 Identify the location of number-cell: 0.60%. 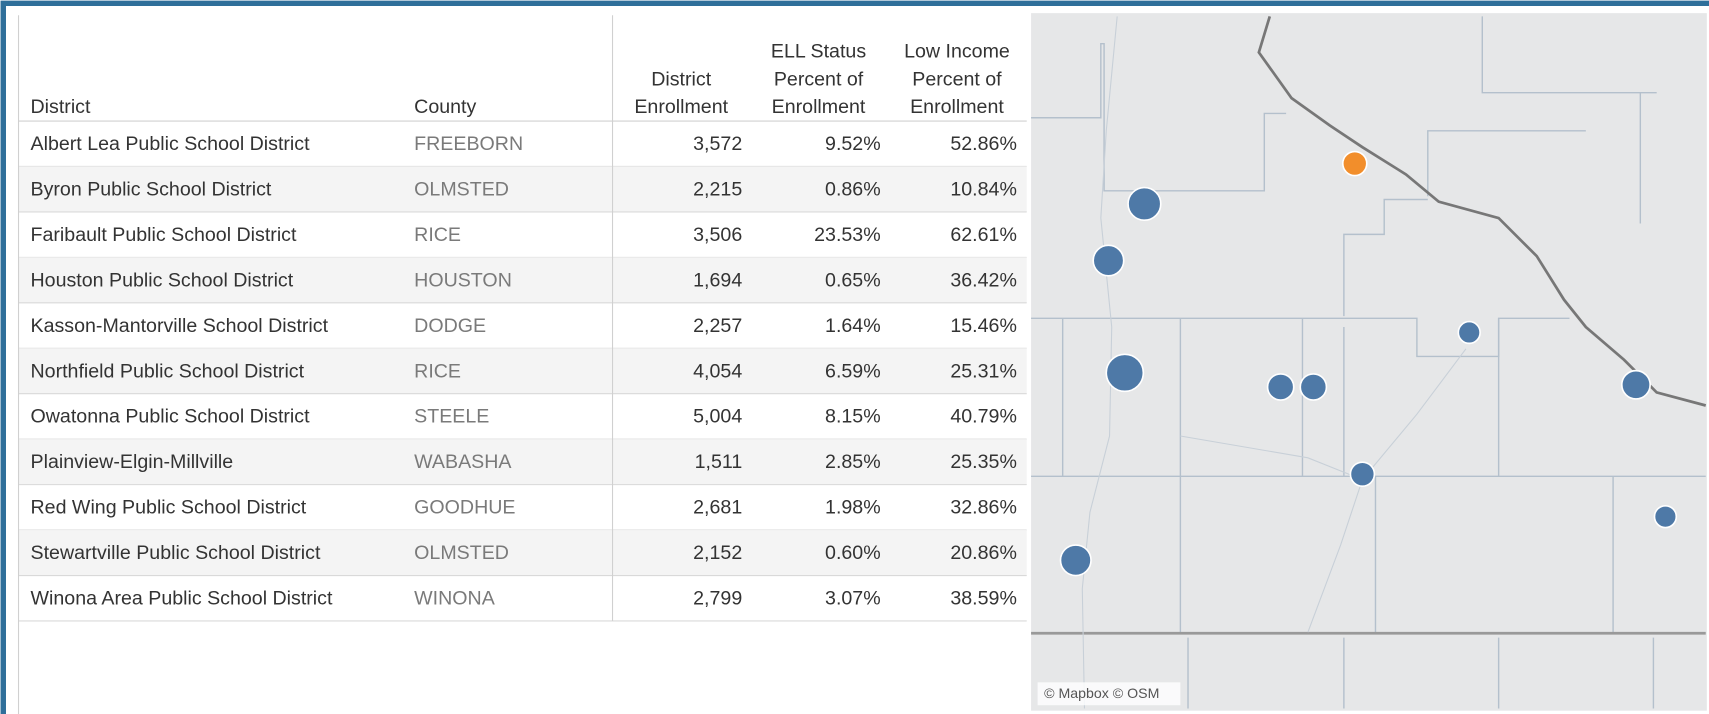
(853, 553).